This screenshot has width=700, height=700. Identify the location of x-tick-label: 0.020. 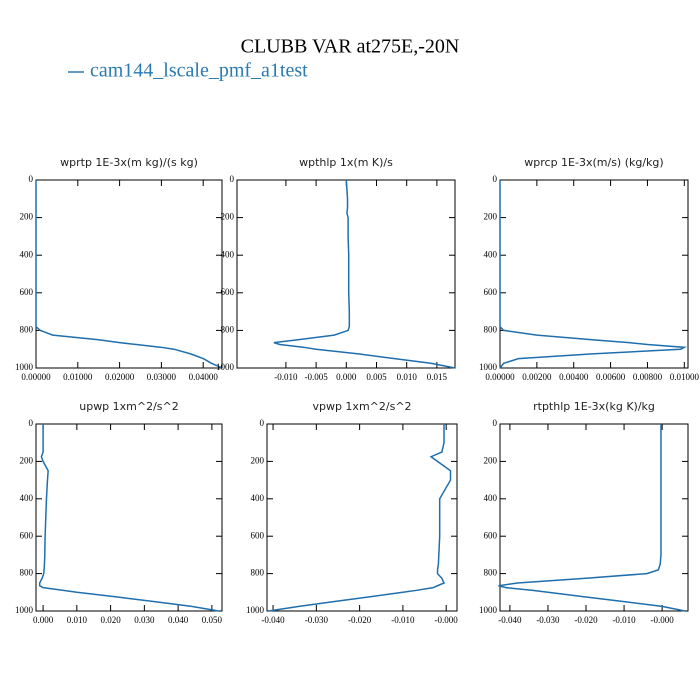
(110, 620).